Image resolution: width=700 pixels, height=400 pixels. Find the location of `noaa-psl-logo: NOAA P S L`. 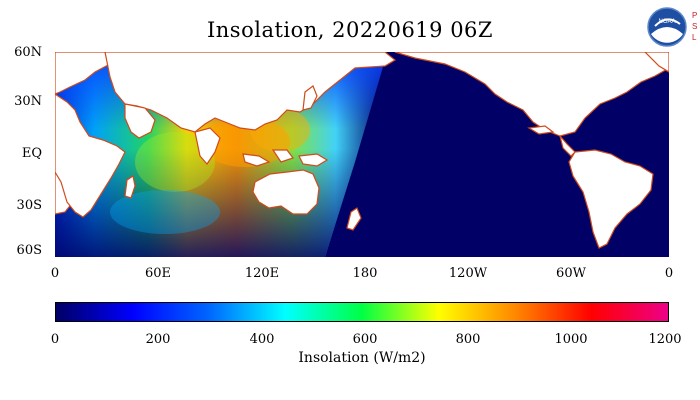

noaa-psl-logo: NOAA P S L is located at coordinates (672, 27).